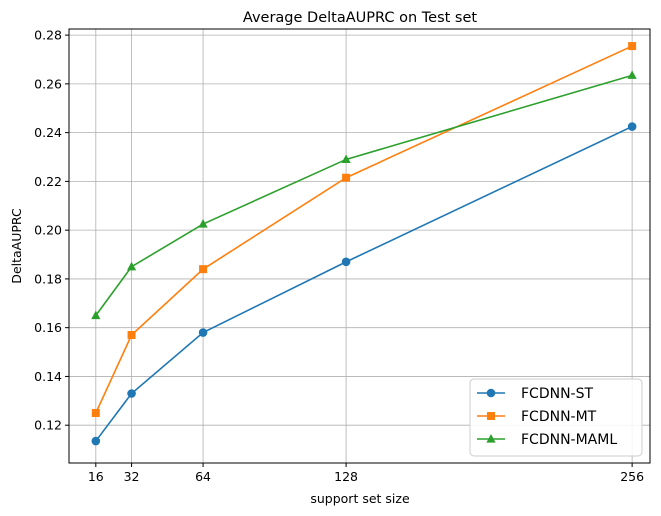  I want to click on y-tick-label: 0.14, so click(48, 376).